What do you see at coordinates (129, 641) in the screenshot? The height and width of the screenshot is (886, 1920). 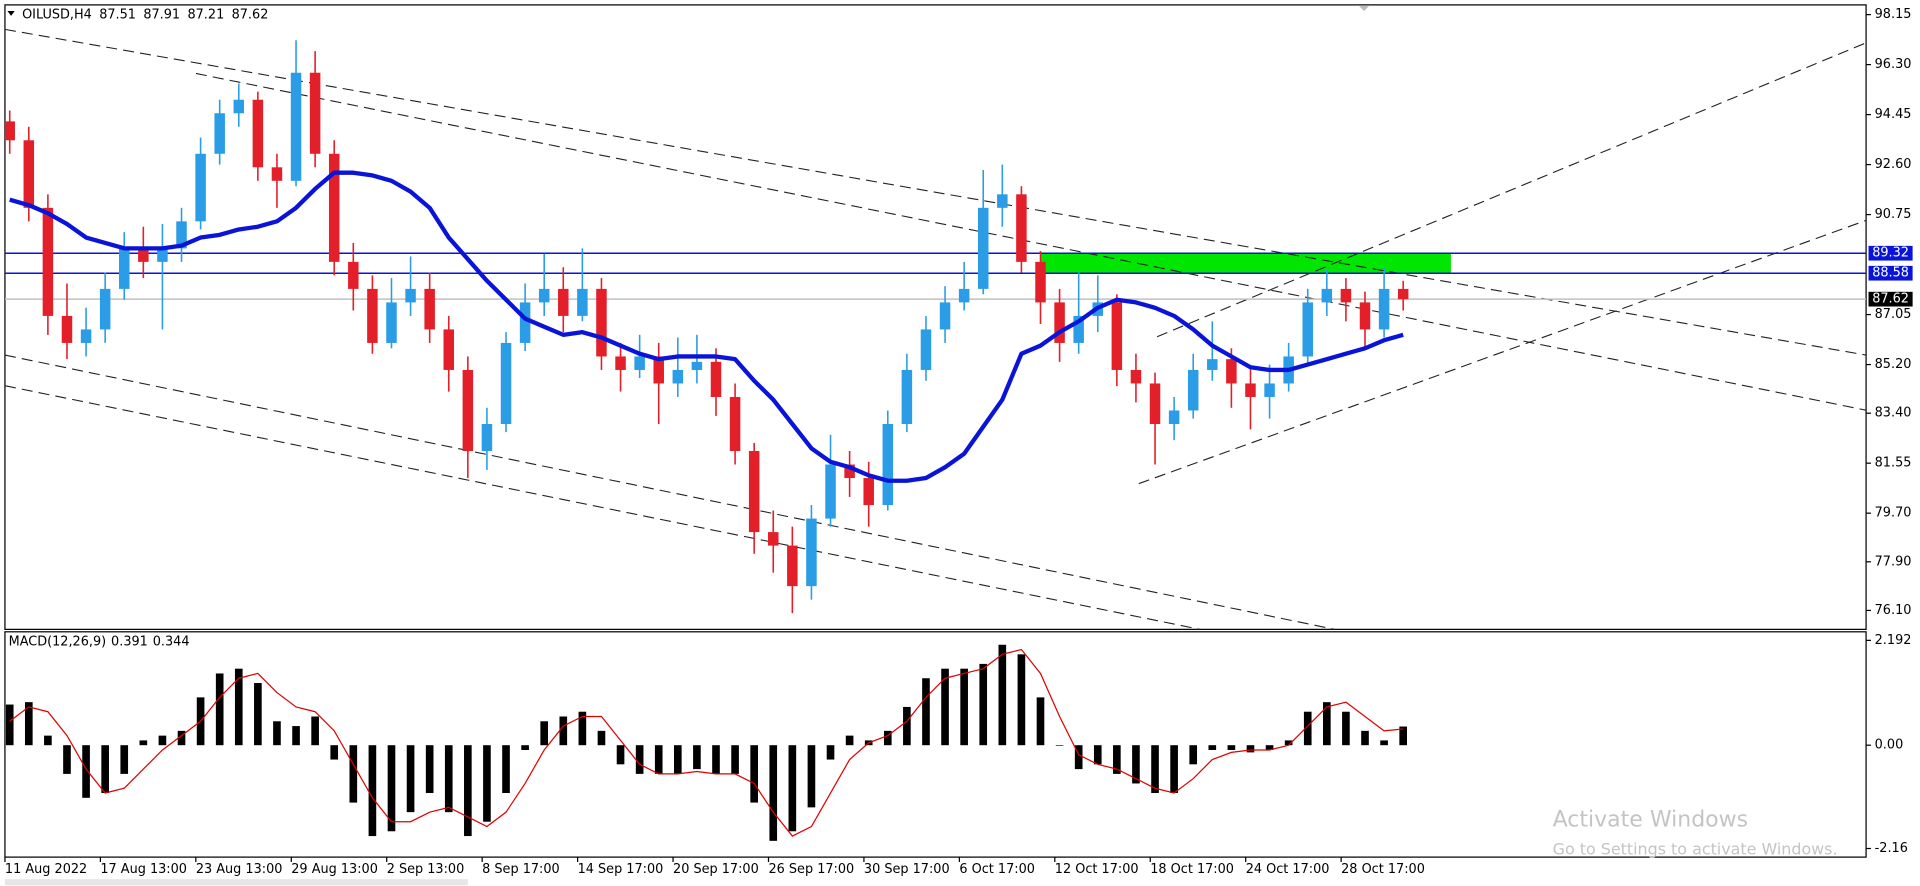 I see `macd-value: 0.391` at bounding box center [129, 641].